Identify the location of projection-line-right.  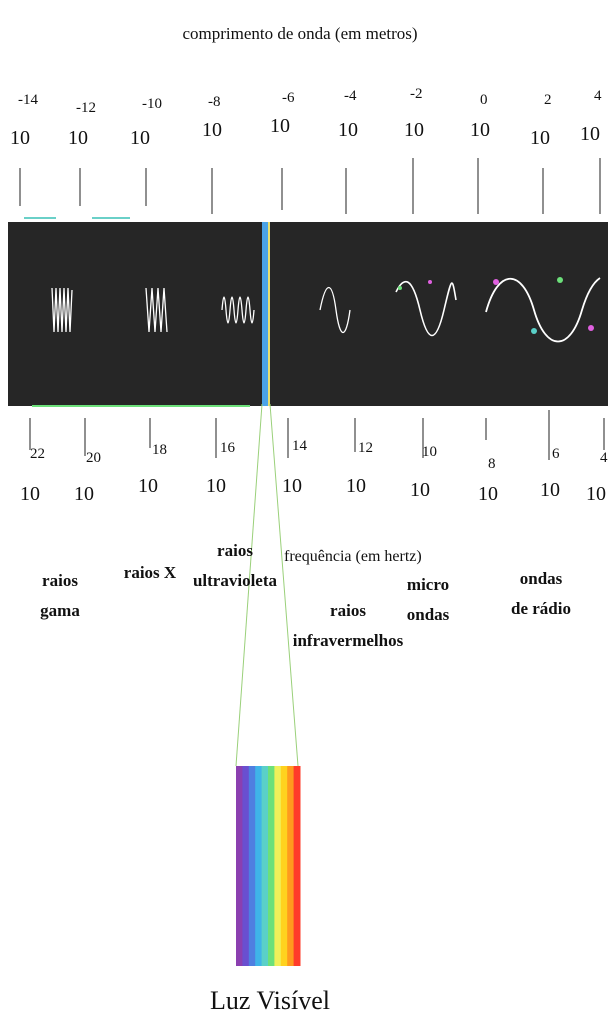
(284, 585).